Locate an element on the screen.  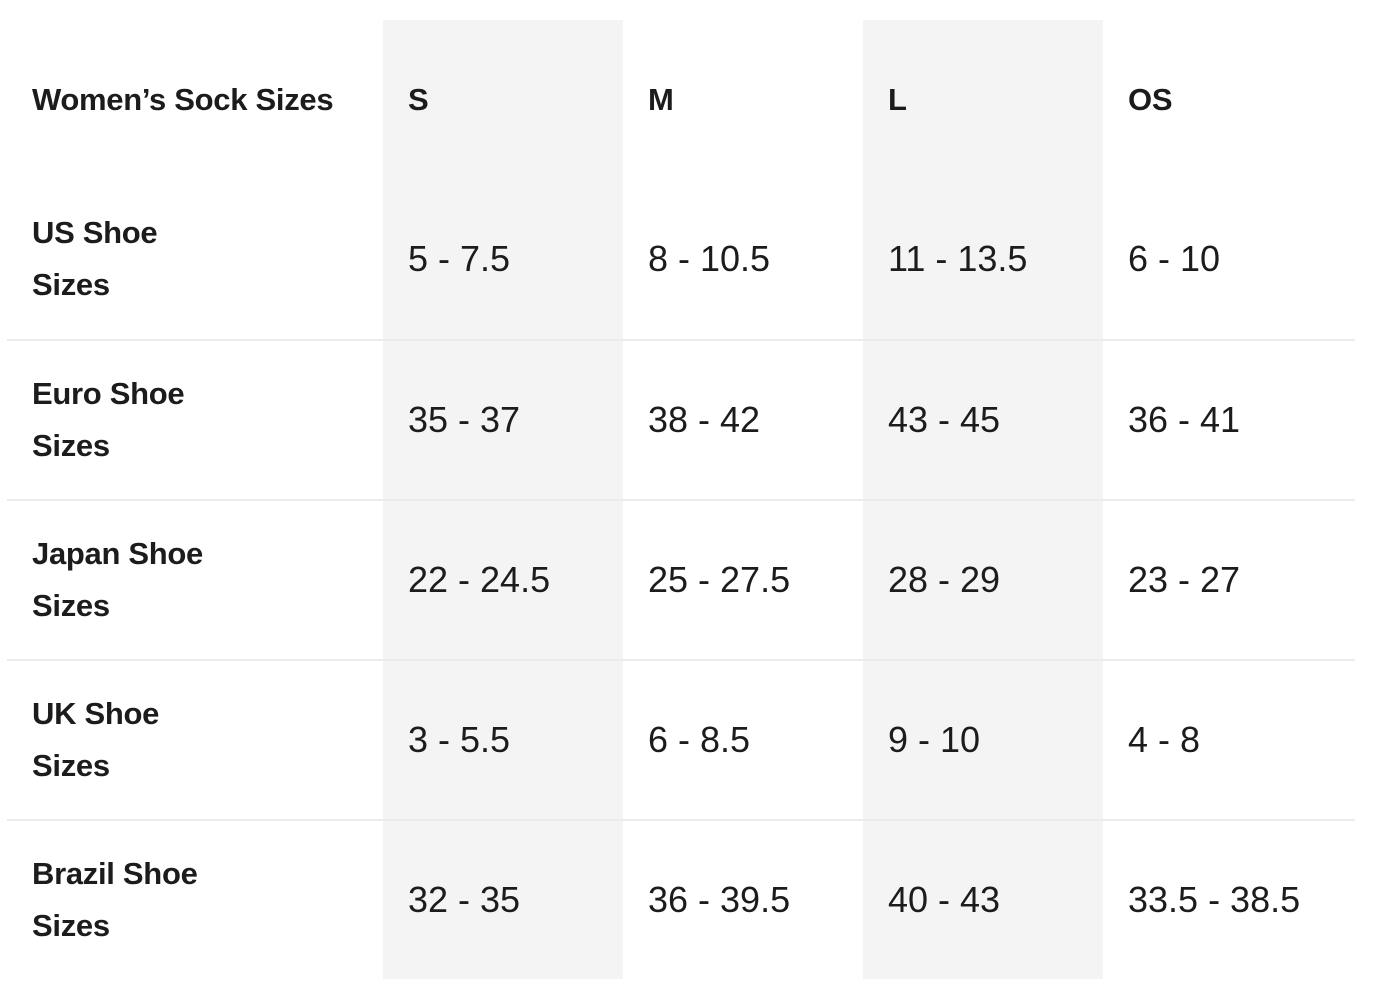
row-header-japan: Japan Shoe Sizes is located at coordinates (195, 579).